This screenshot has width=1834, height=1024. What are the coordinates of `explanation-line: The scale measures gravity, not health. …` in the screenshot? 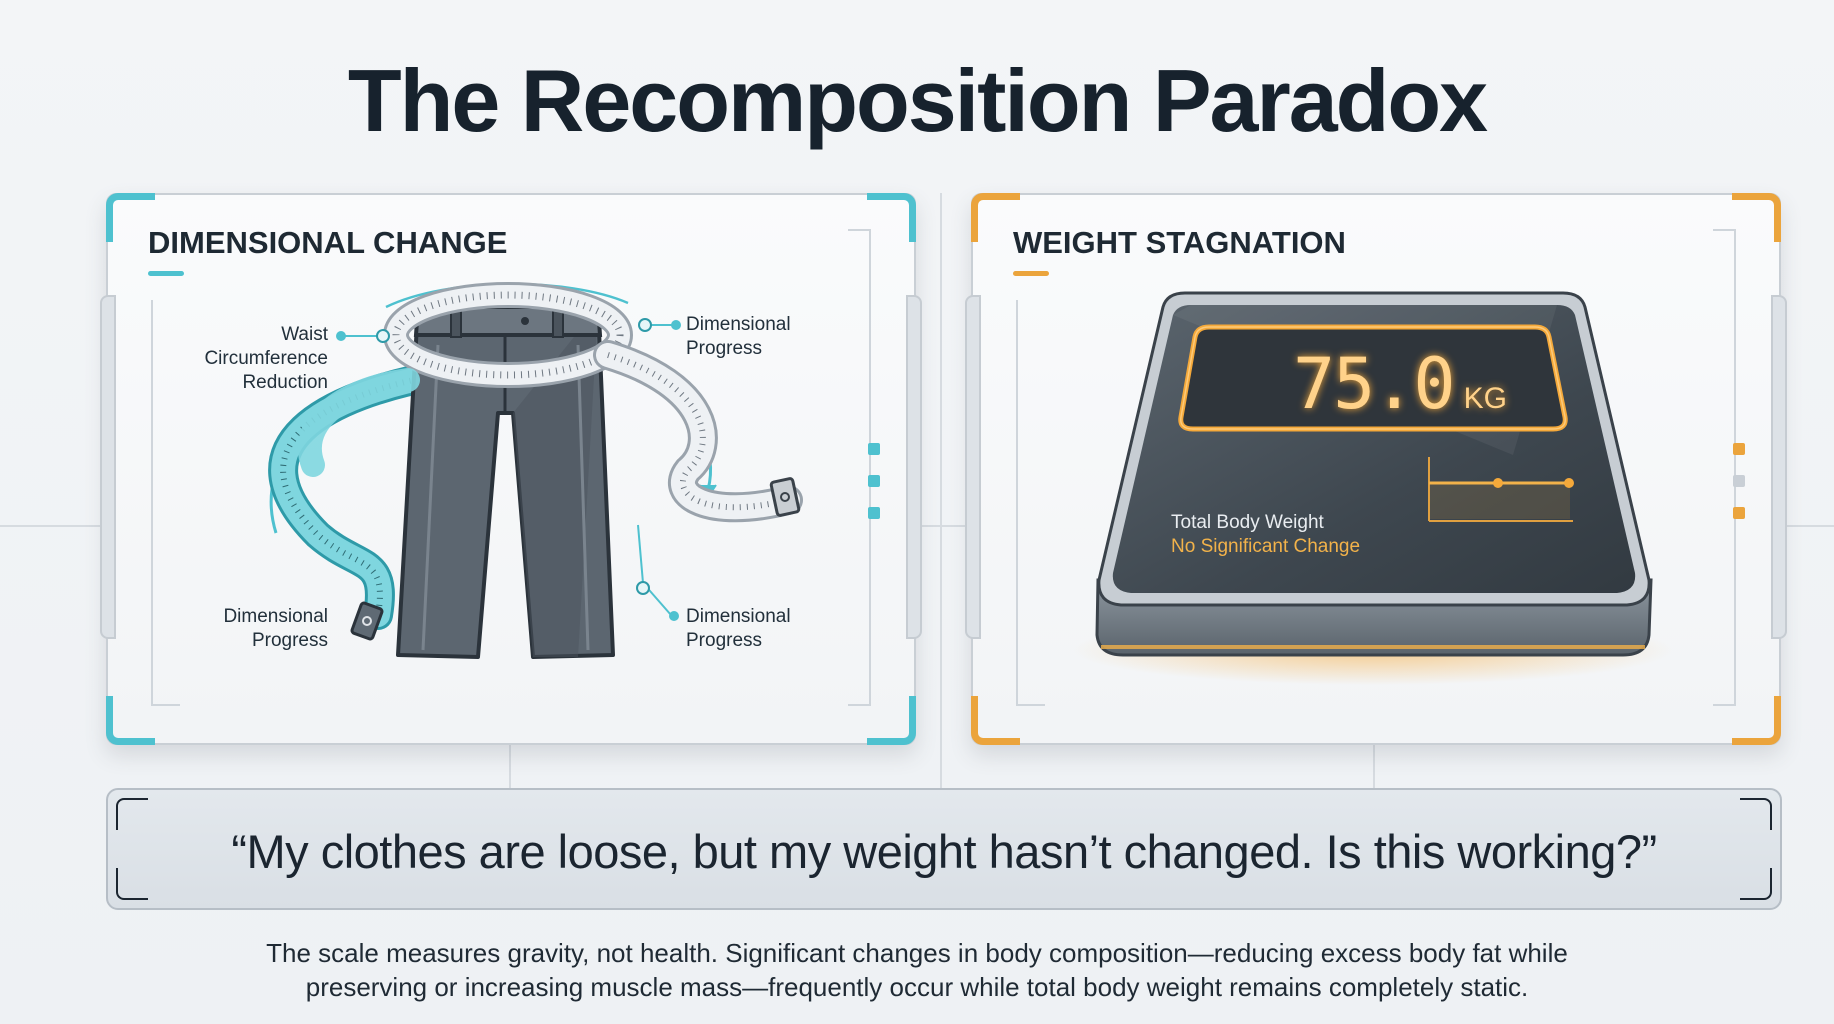 It's located at (917, 953).